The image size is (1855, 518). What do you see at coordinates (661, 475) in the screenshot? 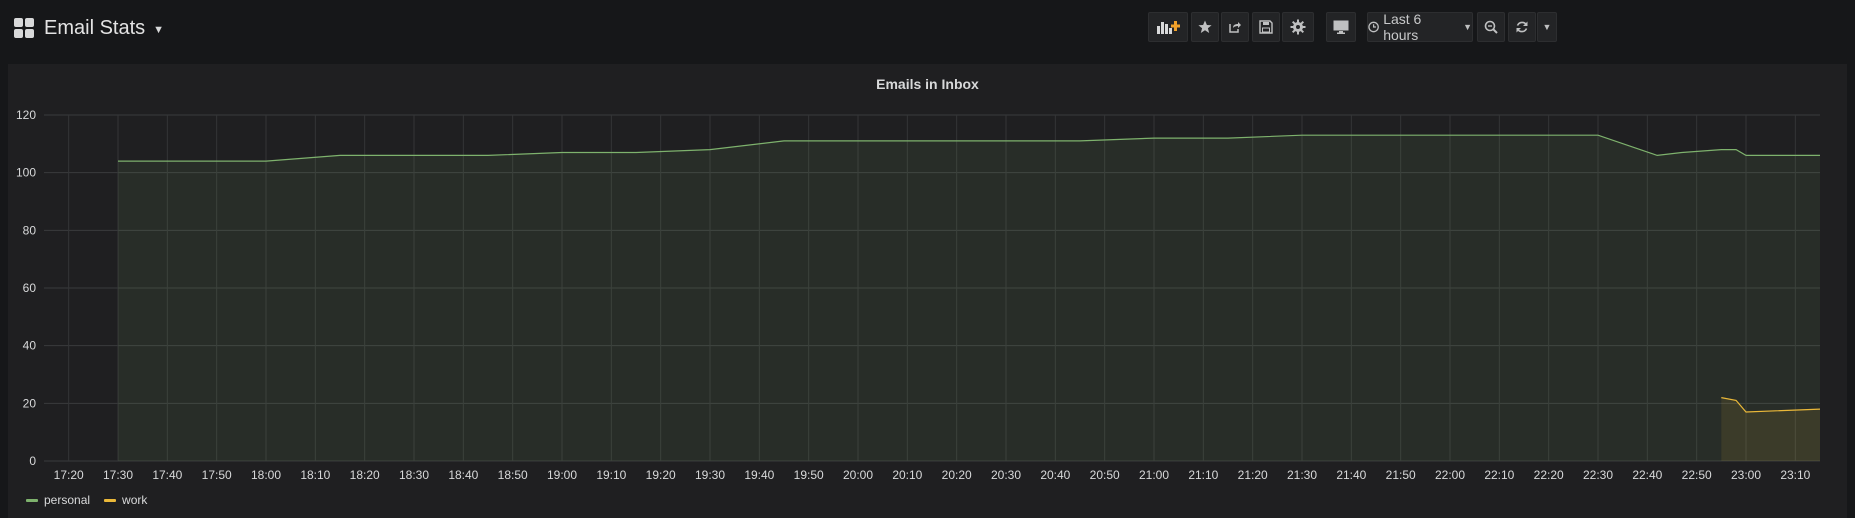
I see `x-tick-label: 19:20` at bounding box center [661, 475].